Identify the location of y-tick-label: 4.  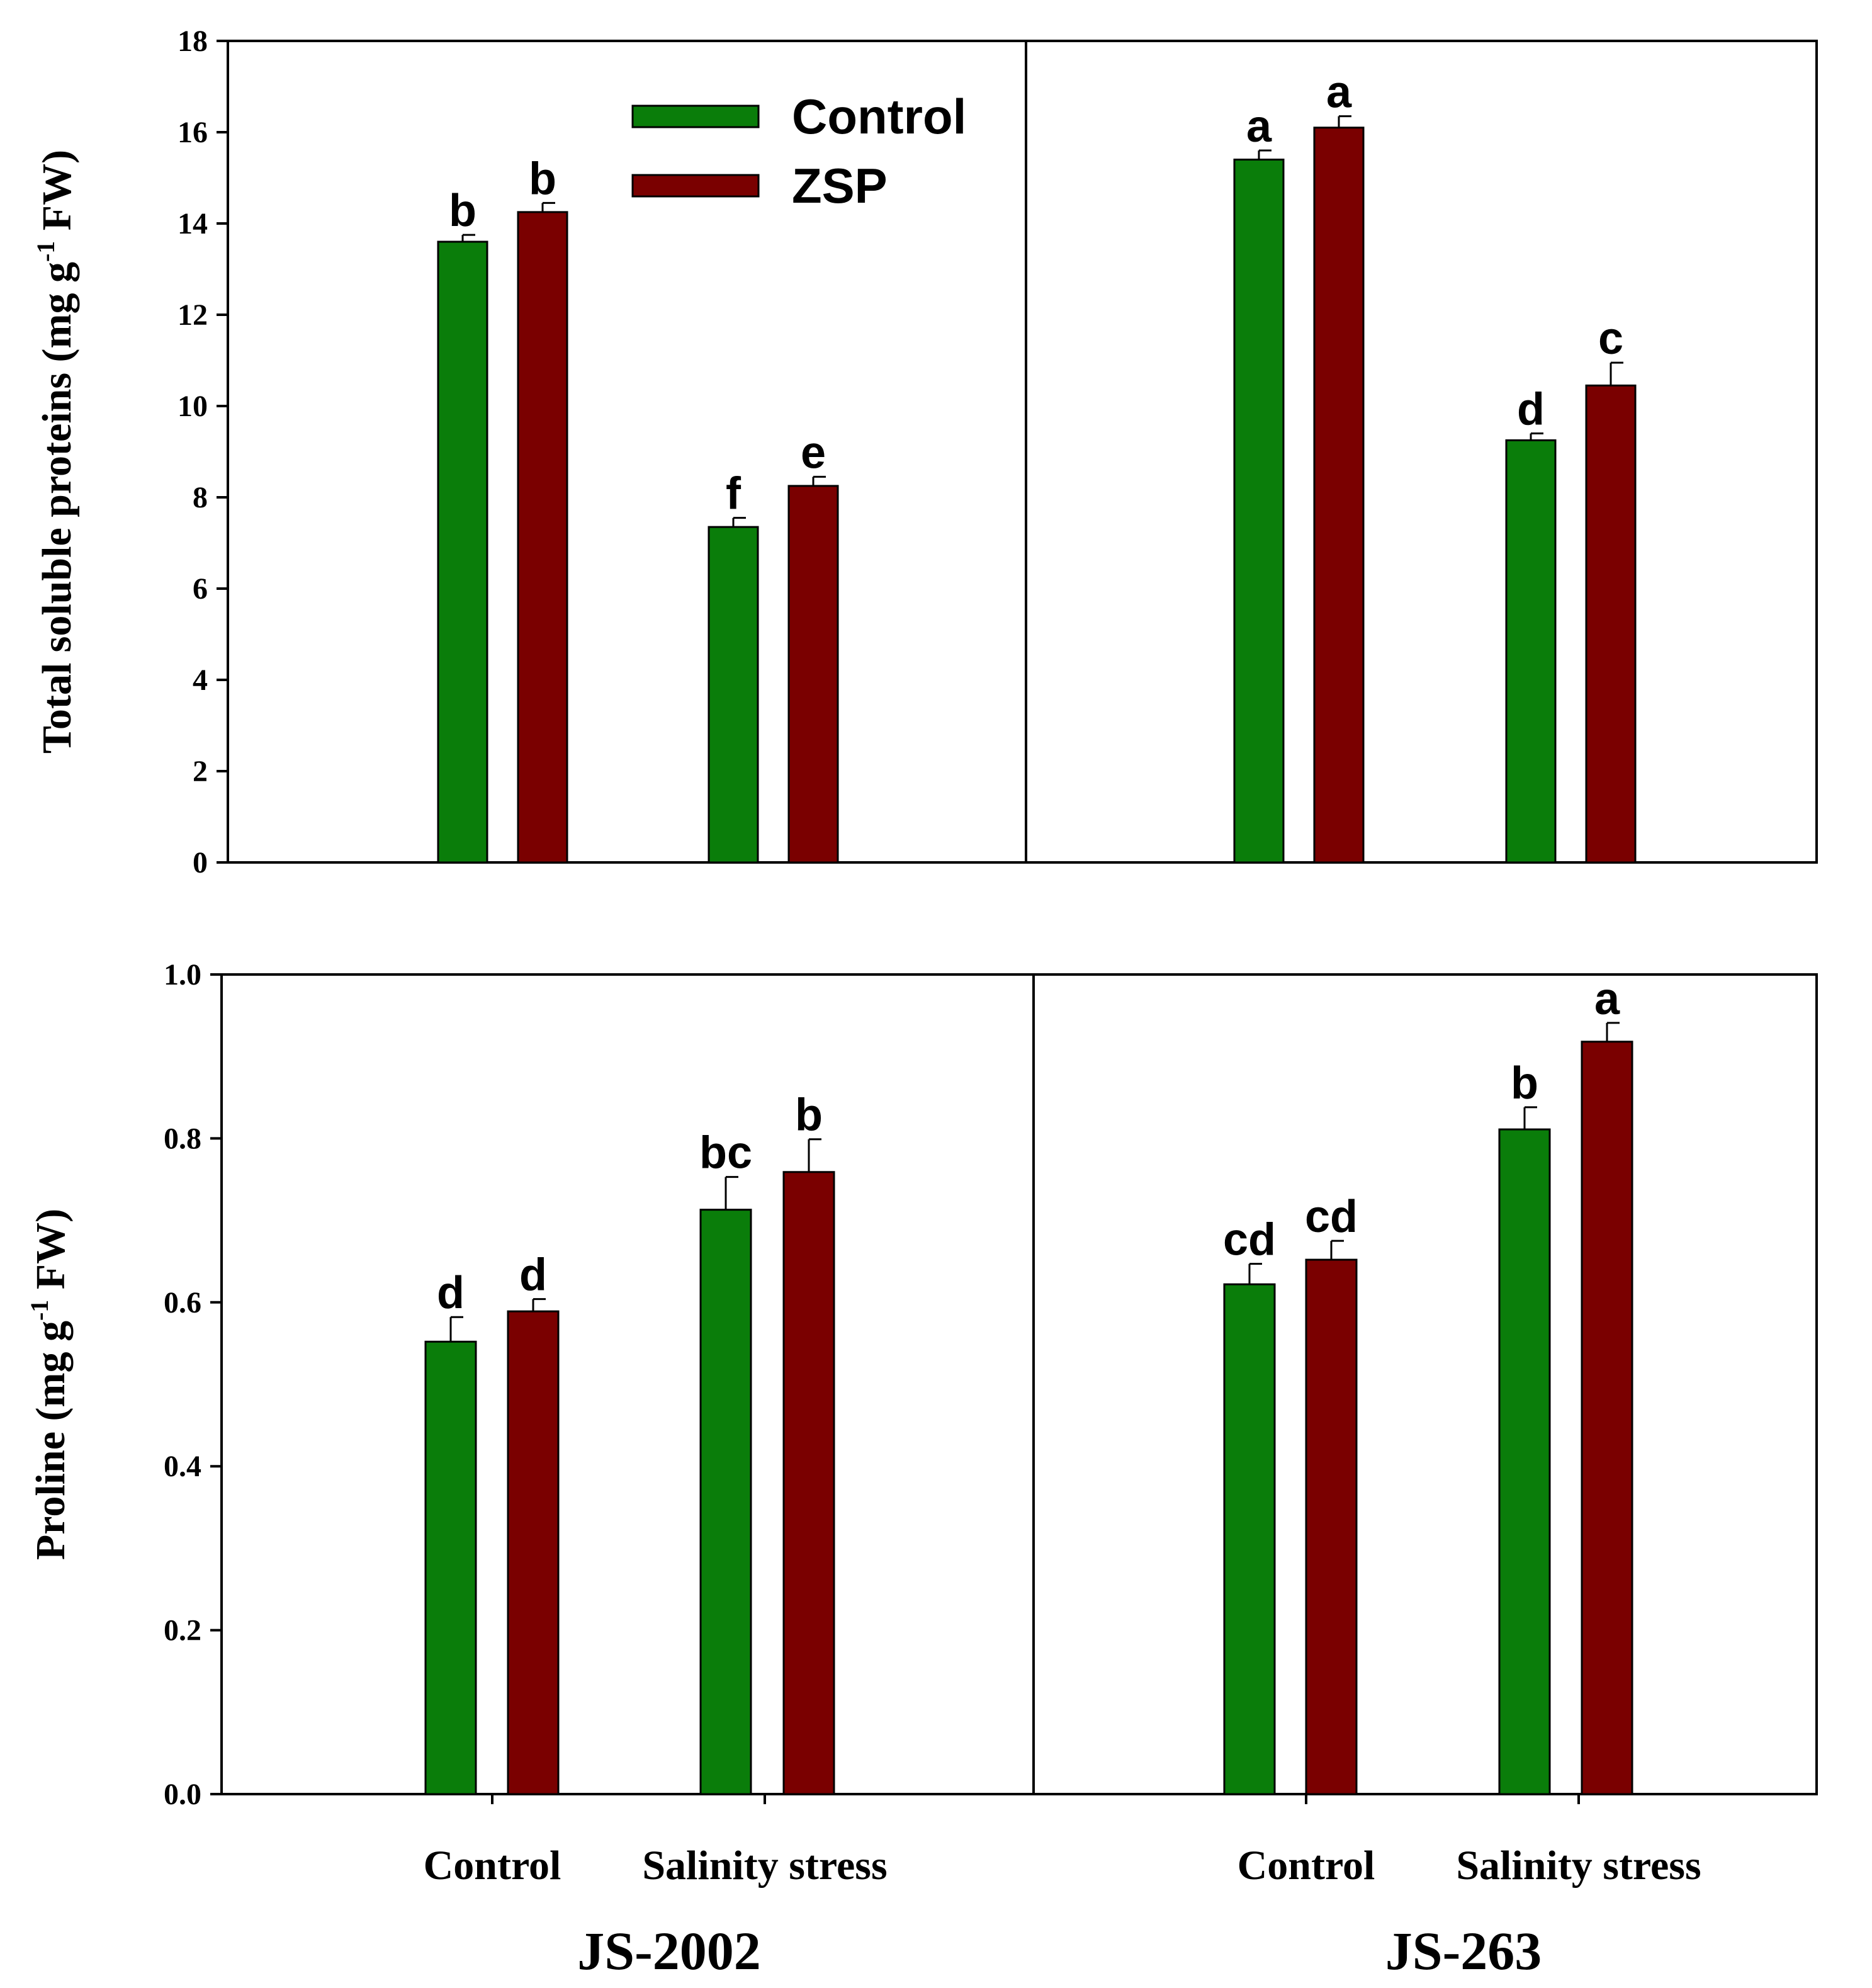
(200, 680).